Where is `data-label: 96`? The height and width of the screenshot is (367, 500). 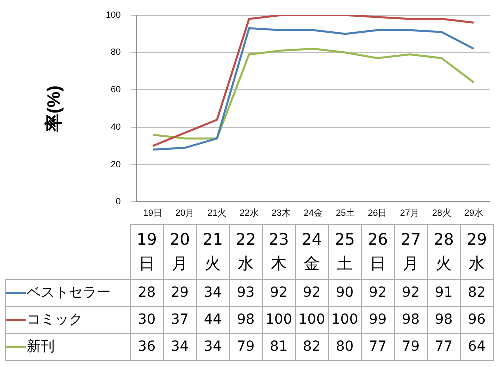 data-label: 96 is located at coordinates (477, 320).